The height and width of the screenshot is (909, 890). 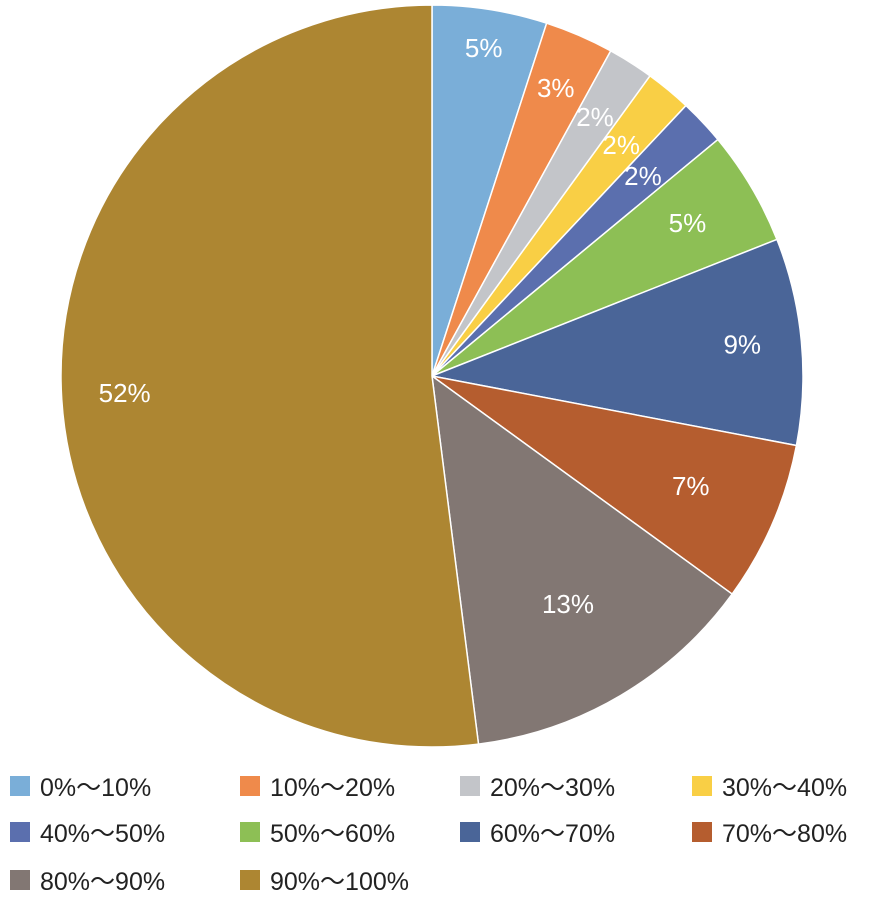 I want to click on legend-item: 90%～100%, so click(x=324, y=880).